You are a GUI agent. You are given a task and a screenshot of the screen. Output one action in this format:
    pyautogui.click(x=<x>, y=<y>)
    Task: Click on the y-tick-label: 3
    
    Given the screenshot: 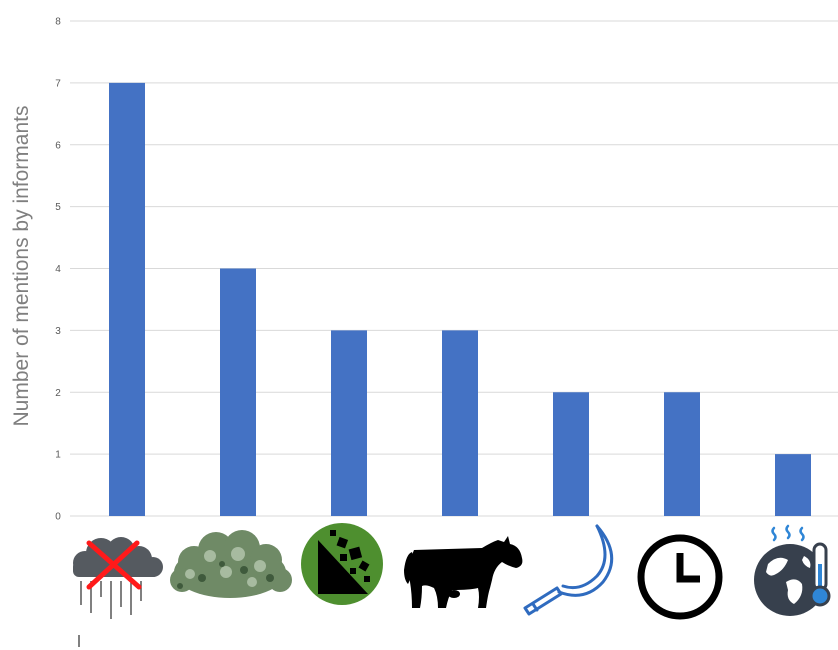 What is the action you would take?
    pyautogui.click(x=58, y=331)
    